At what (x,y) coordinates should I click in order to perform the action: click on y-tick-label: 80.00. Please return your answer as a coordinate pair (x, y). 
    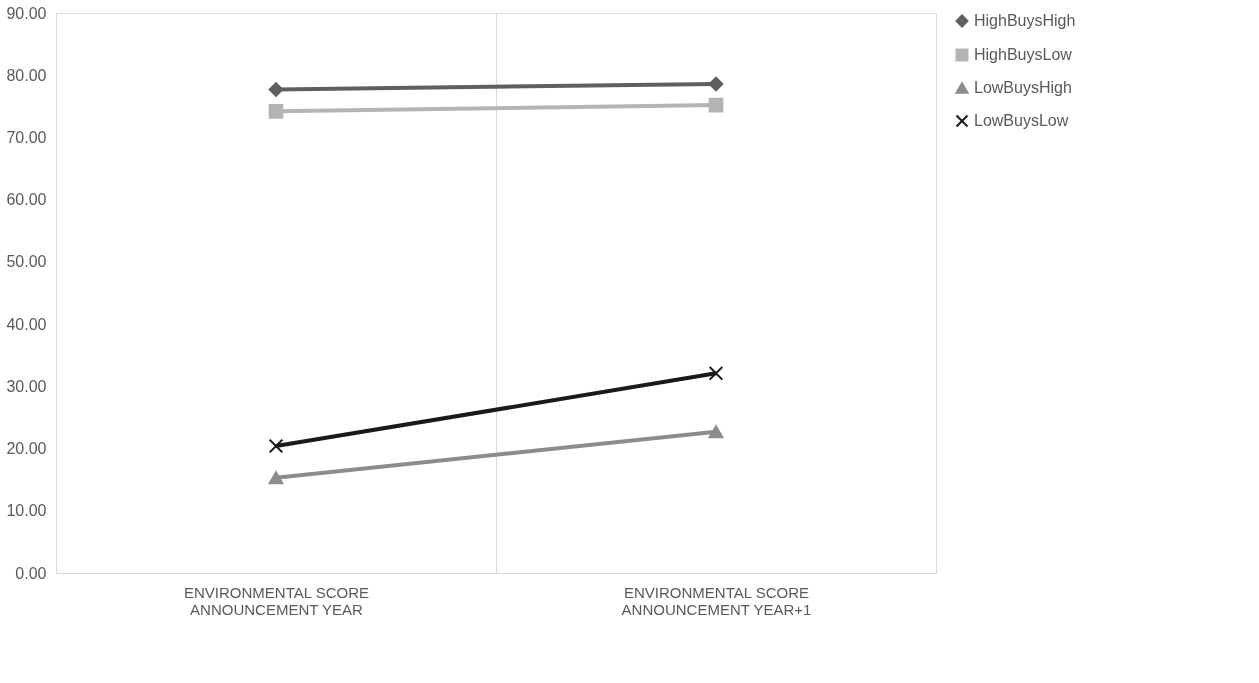
    Looking at the image, I should click on (26, 75).